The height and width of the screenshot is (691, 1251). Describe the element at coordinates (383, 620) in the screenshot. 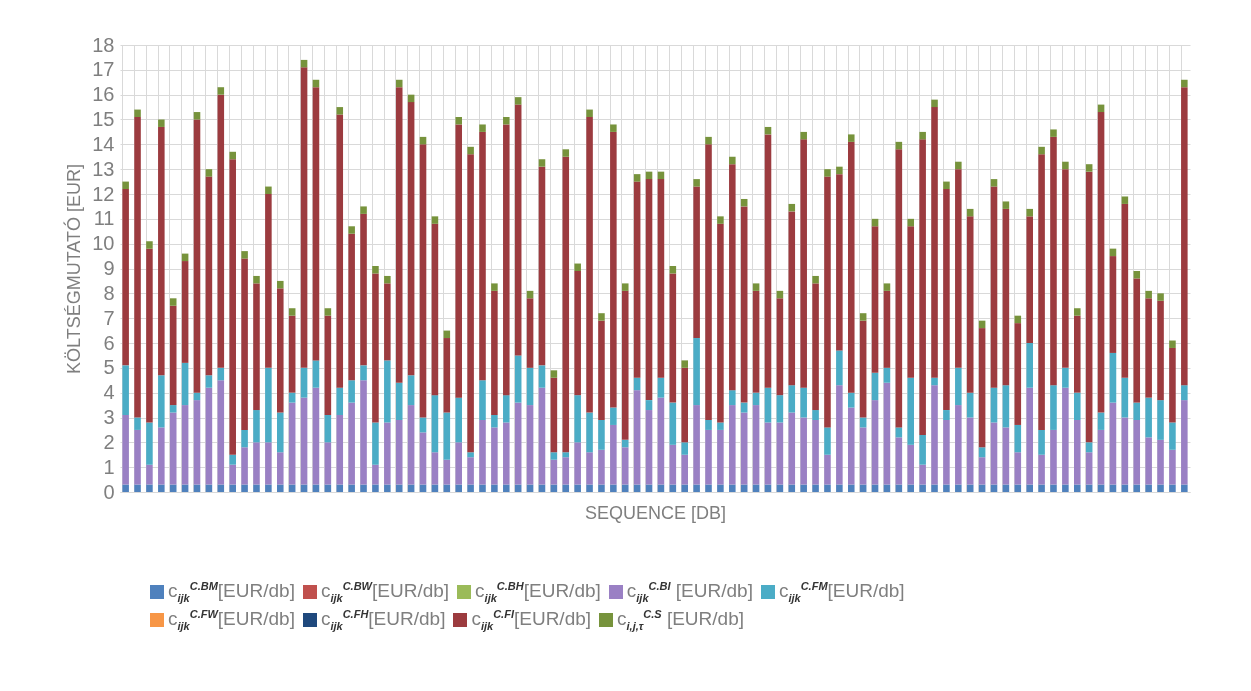

I see `legend-label: c$_{ijk}$$^{C.FH}$[EUR/db]` at that location.